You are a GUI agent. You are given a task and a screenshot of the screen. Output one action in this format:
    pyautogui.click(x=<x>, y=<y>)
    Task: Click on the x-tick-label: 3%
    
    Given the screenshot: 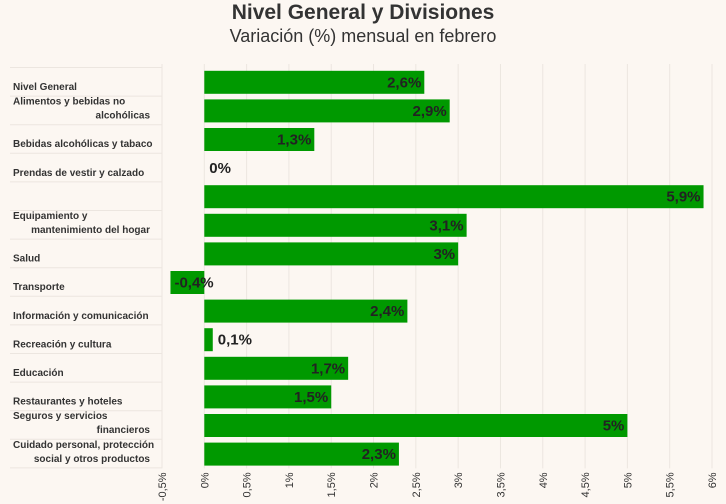 What is the action you would take?
    pyautogui.click(x=459, y=480)
    